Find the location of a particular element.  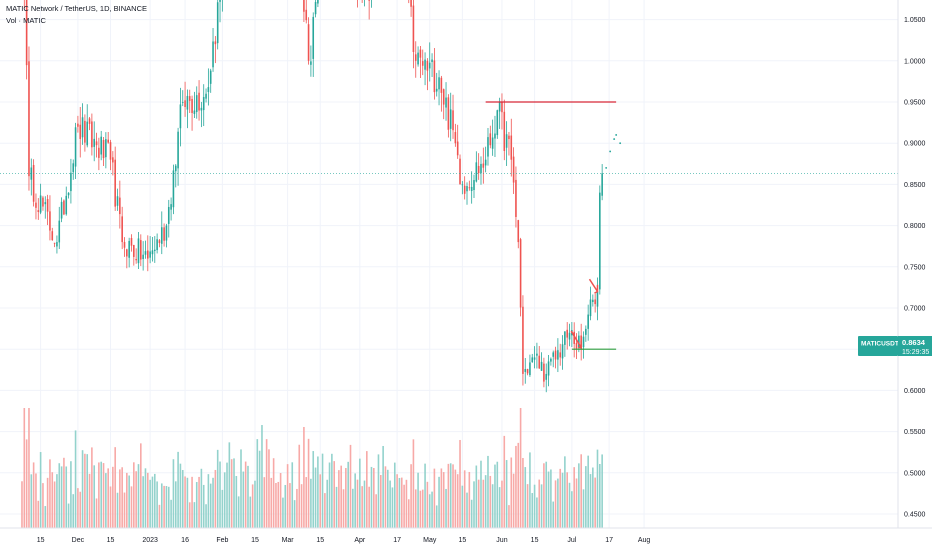

y-tick-label: 0.9500 is located at coordinates (915, 103).